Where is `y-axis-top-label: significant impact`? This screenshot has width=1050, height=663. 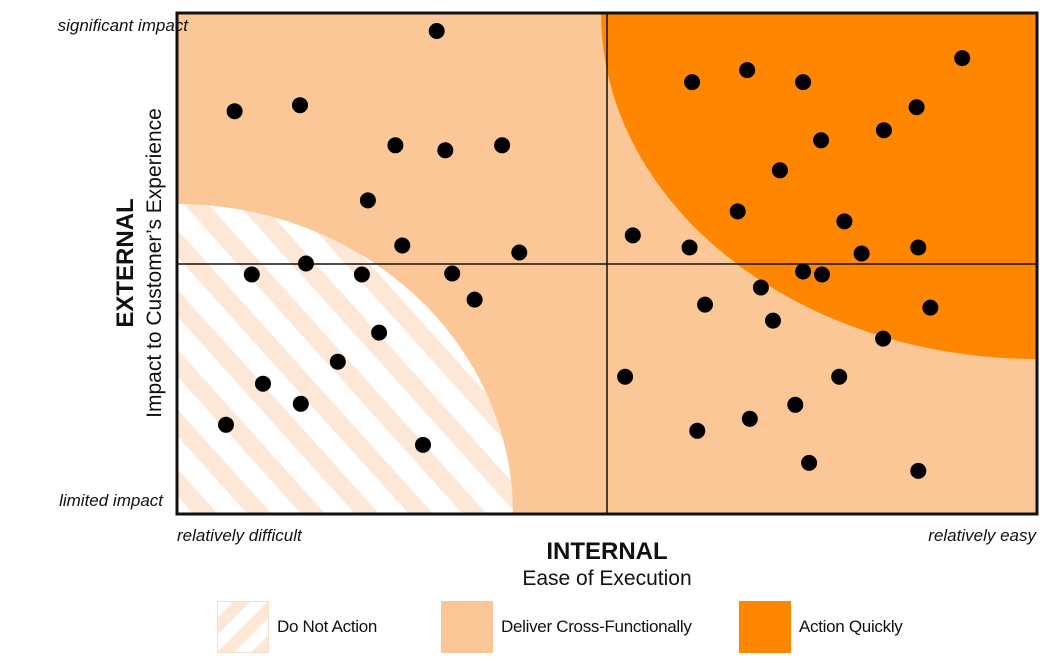 y-axis-top-label: significant impact is located at coordinates (122, 25).